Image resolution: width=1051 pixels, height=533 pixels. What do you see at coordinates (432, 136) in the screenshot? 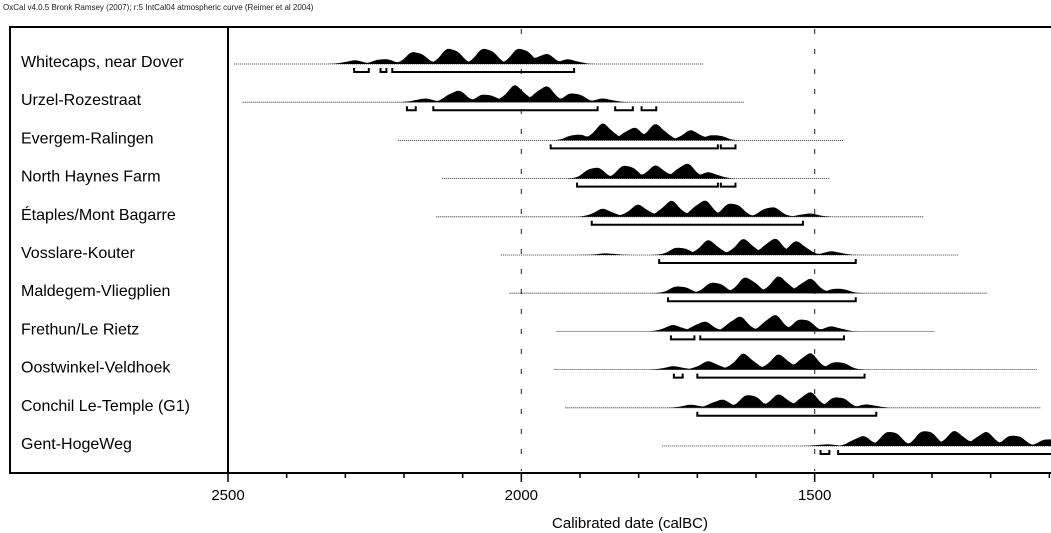
I see `sample-row: Evergem-Ralingen` at bounding box center [432, 136].